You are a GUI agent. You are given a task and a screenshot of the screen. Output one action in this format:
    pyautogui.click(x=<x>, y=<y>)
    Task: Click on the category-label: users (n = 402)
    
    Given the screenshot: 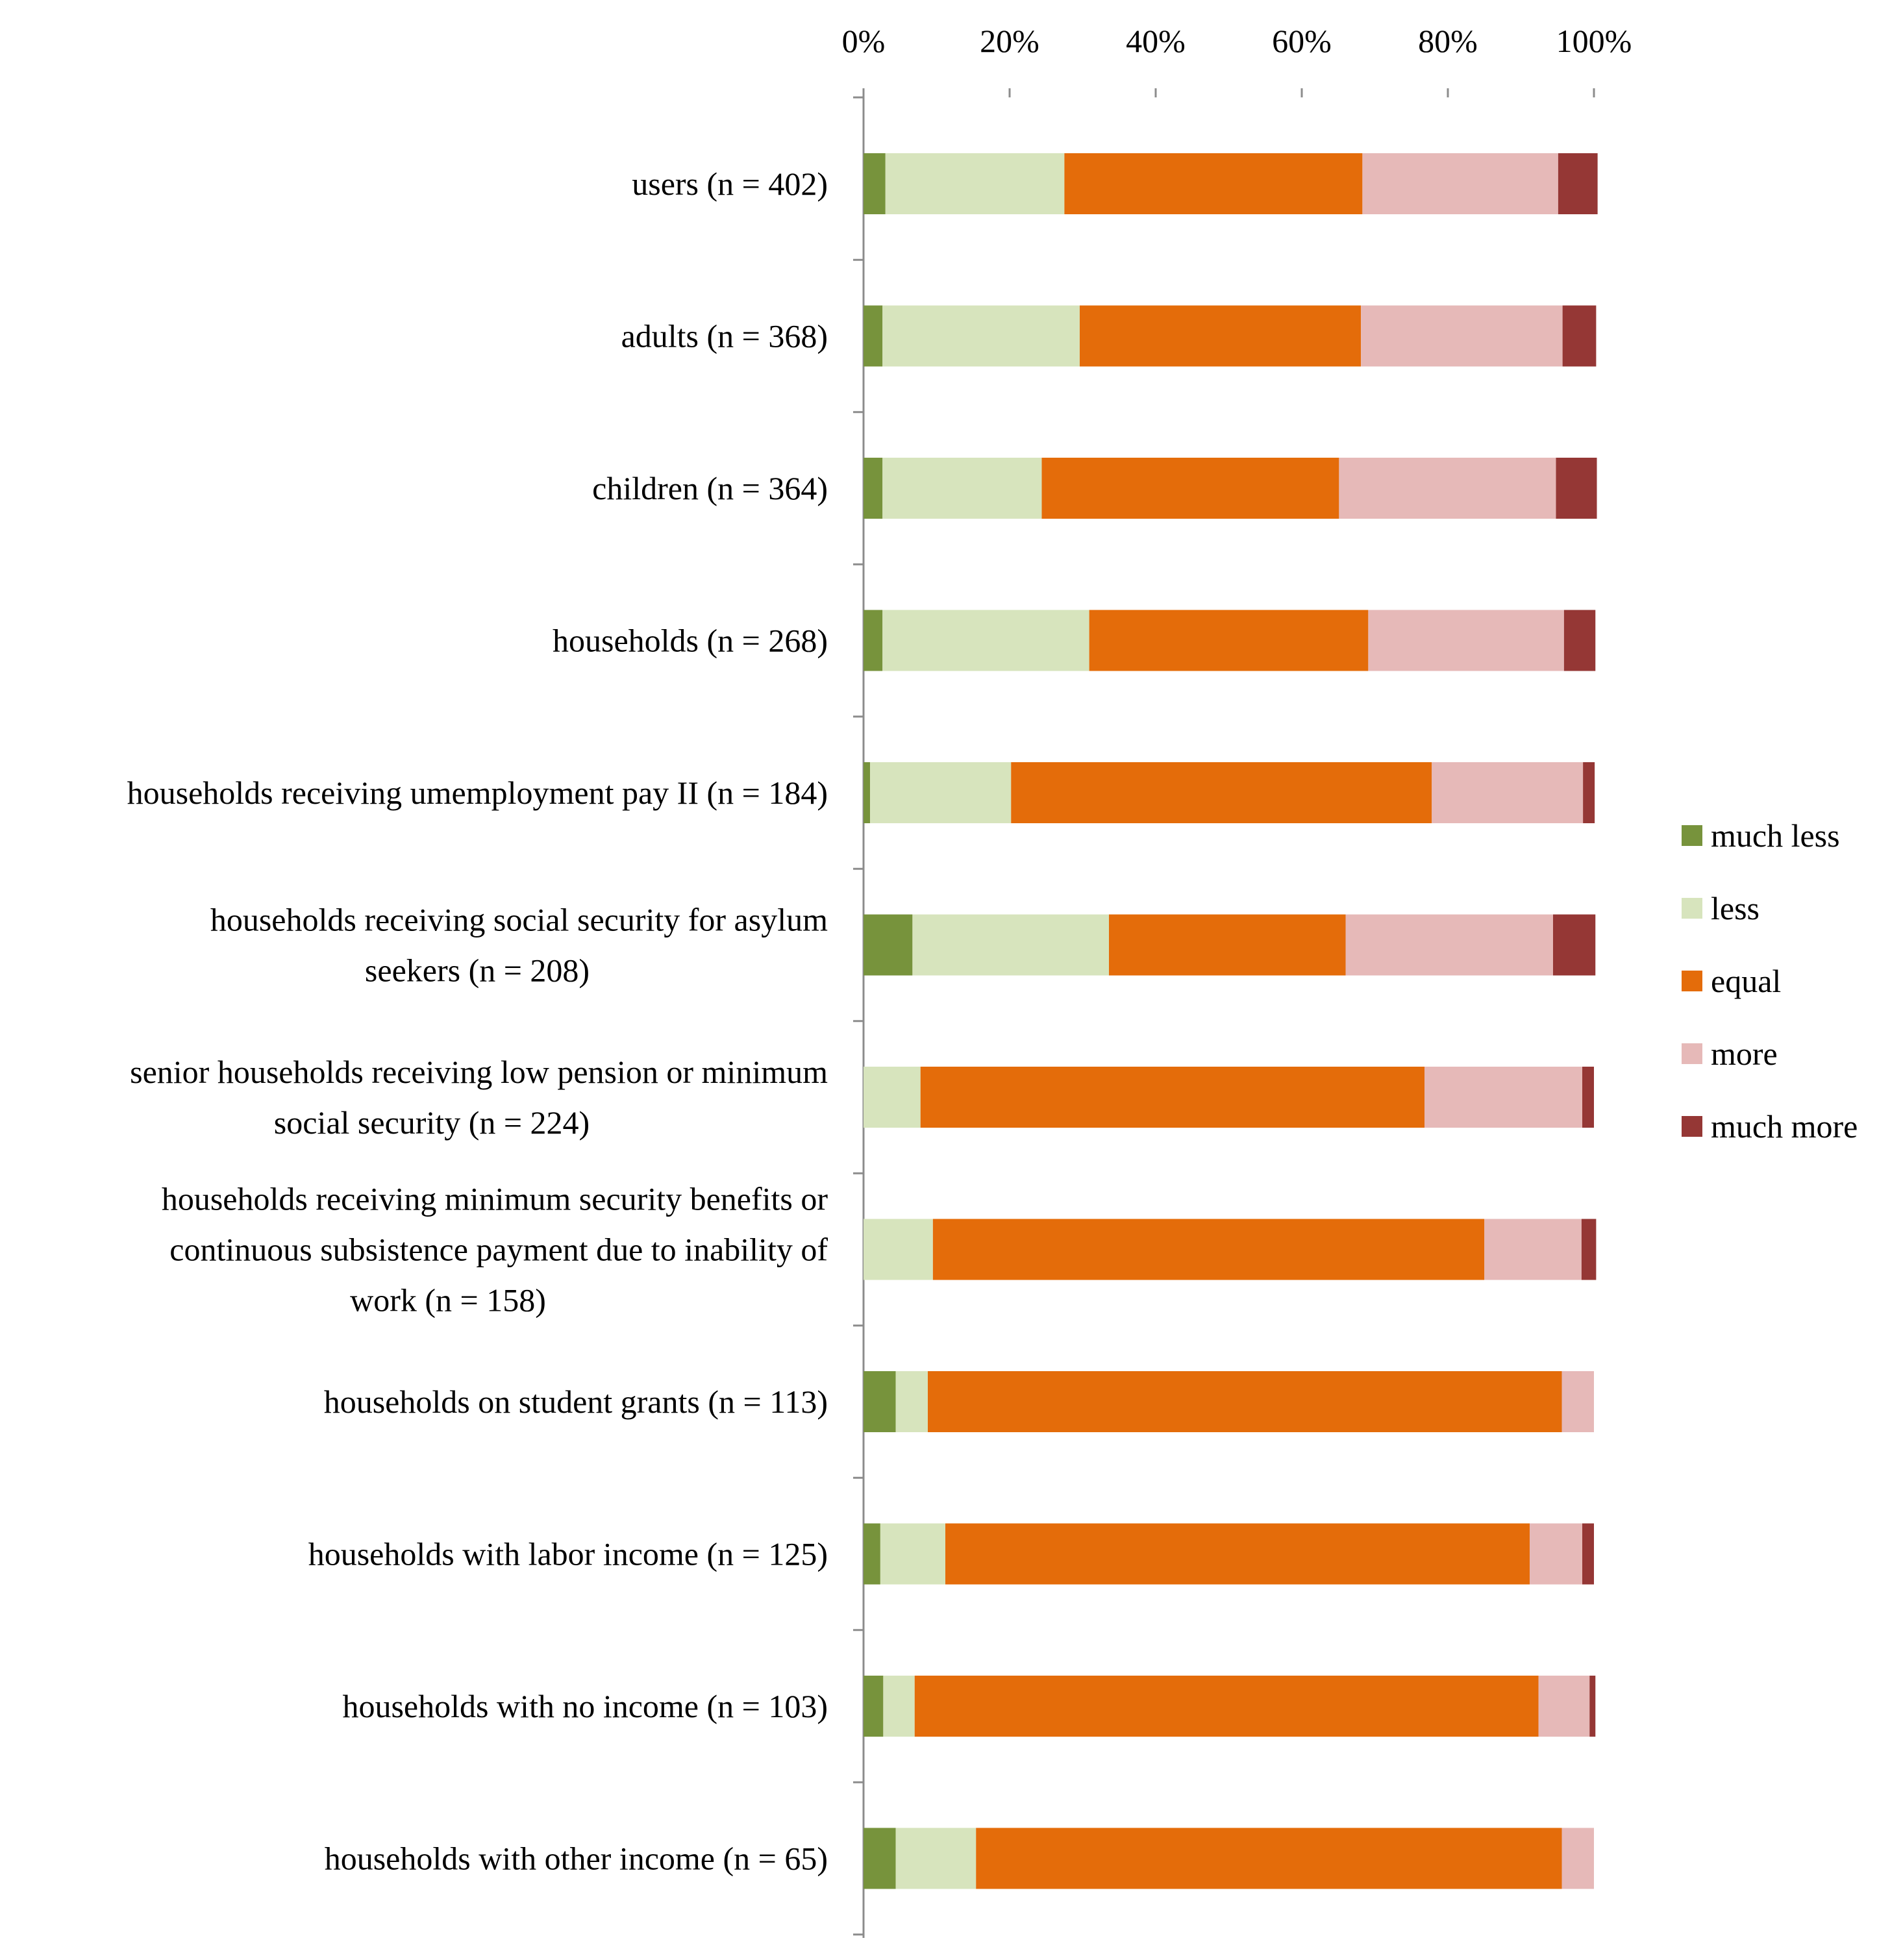 What is the action you would take?
    pyautogui.click(x=730, y=184)
    